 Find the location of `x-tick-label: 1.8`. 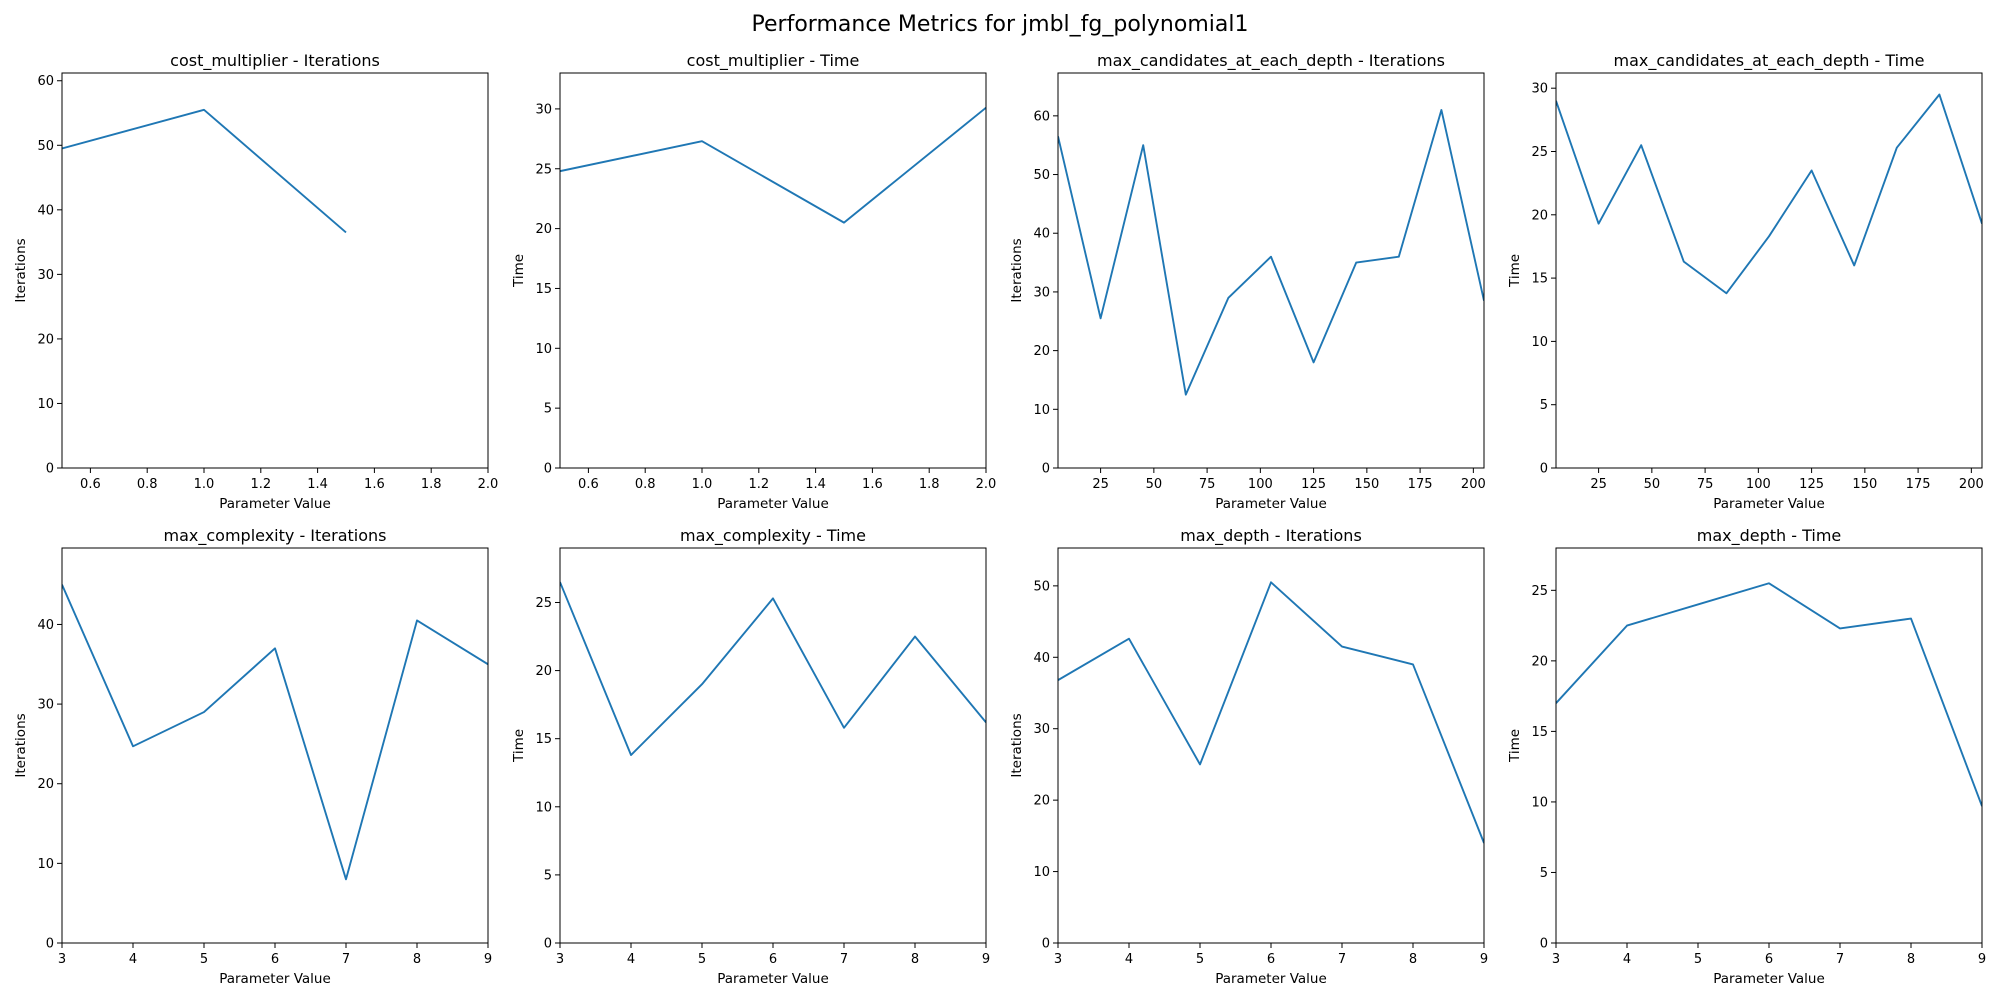

x-tick-label: 1.8 is located at coordinates (929, 484).